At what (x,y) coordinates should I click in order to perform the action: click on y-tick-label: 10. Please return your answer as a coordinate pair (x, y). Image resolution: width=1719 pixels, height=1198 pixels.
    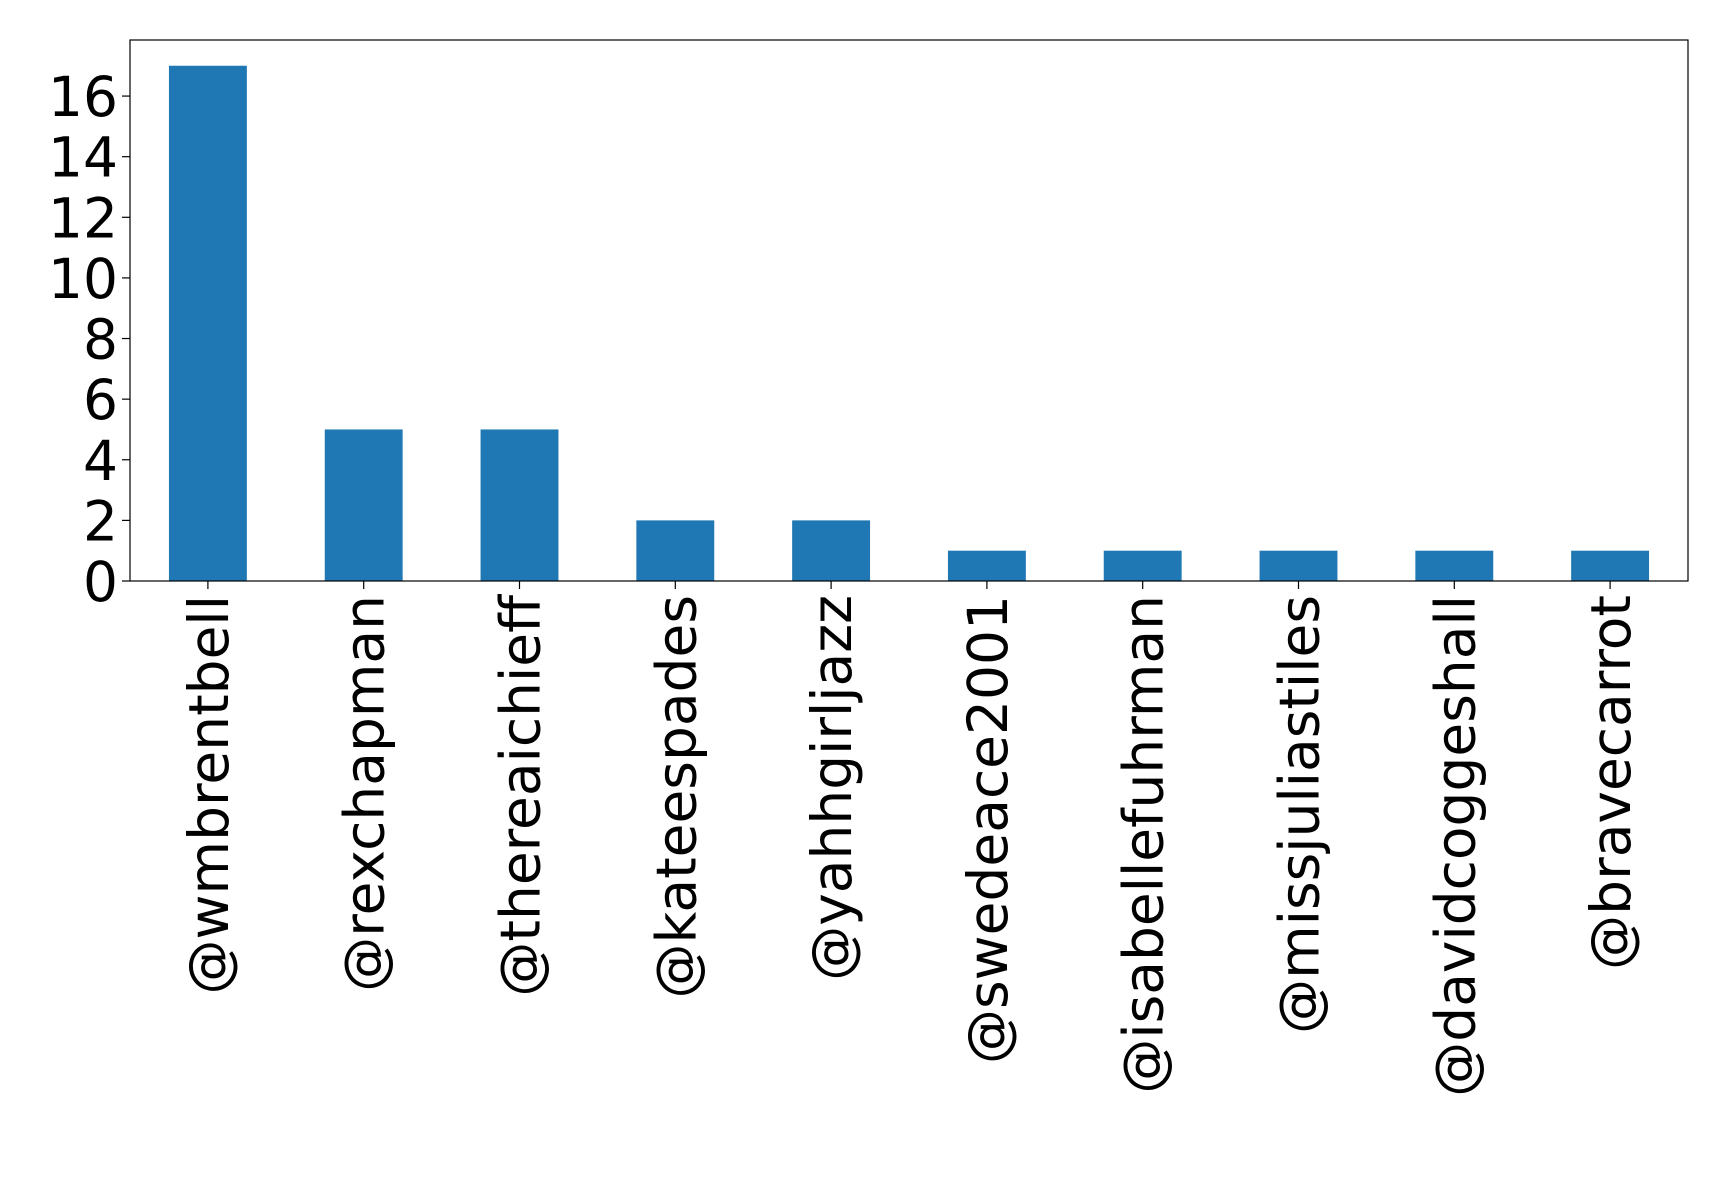
    Looking at the image, I should click on (83, 279).